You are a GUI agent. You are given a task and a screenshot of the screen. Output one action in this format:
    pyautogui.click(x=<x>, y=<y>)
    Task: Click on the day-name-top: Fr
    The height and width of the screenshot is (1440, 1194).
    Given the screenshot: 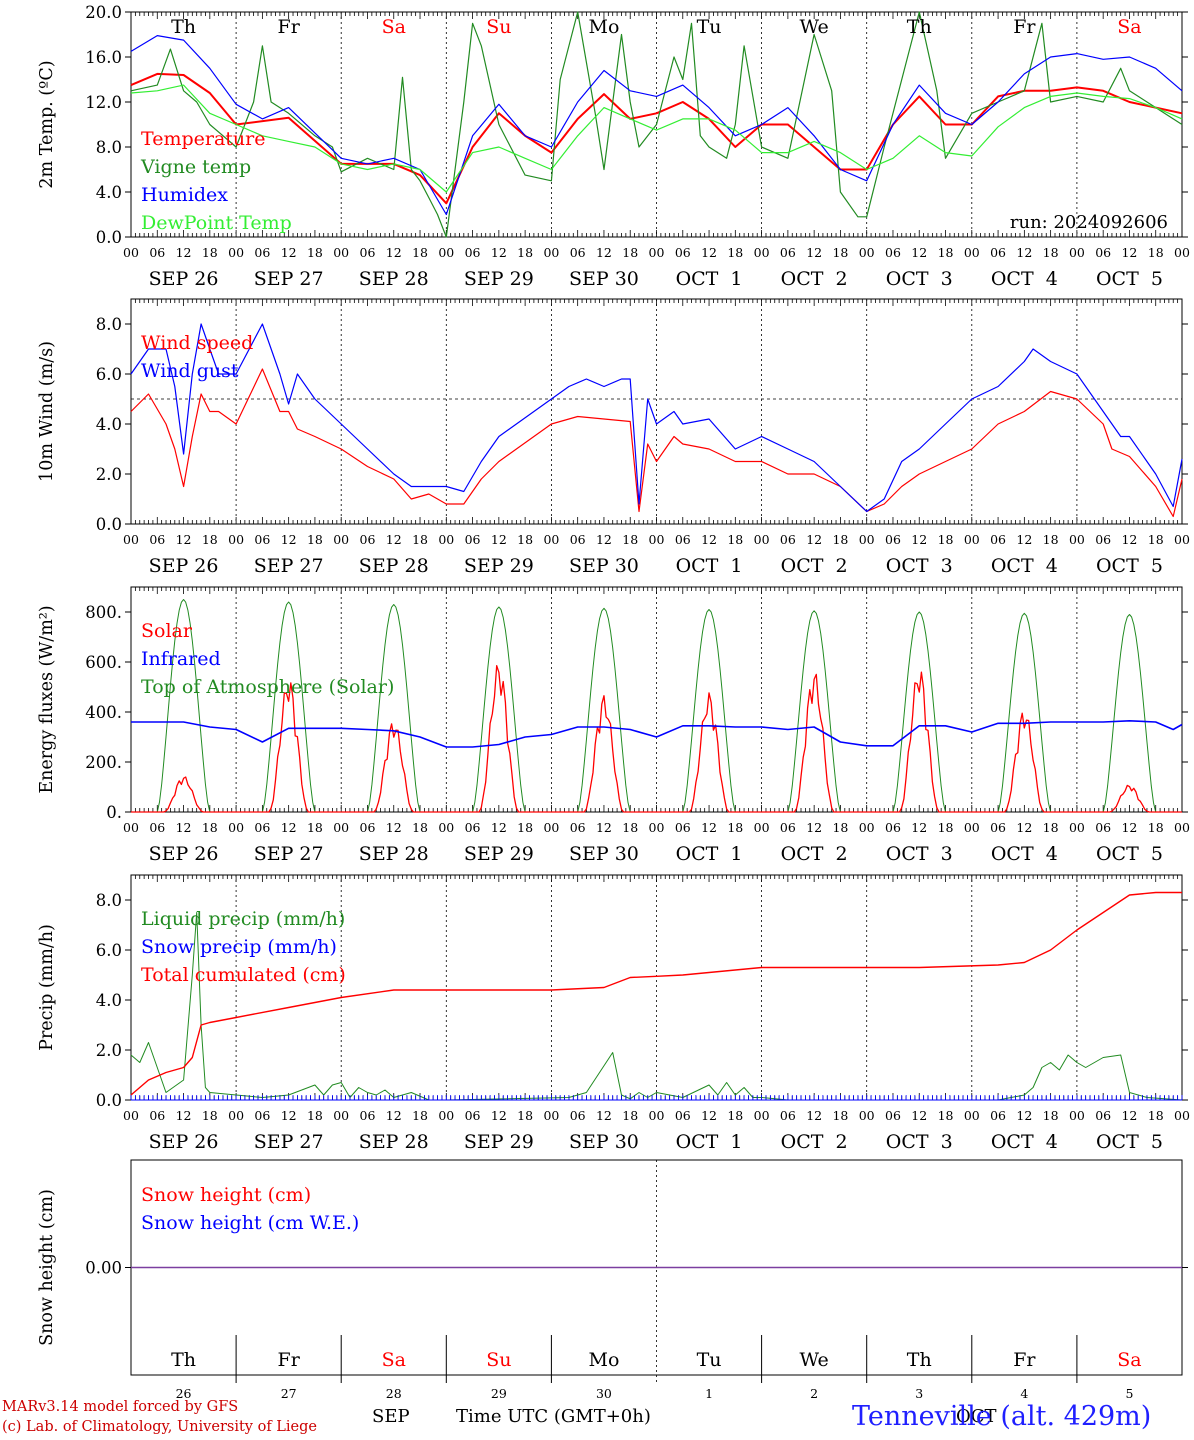 What is the action you would take?
    pyautogui.click(x=289, y=27)
    